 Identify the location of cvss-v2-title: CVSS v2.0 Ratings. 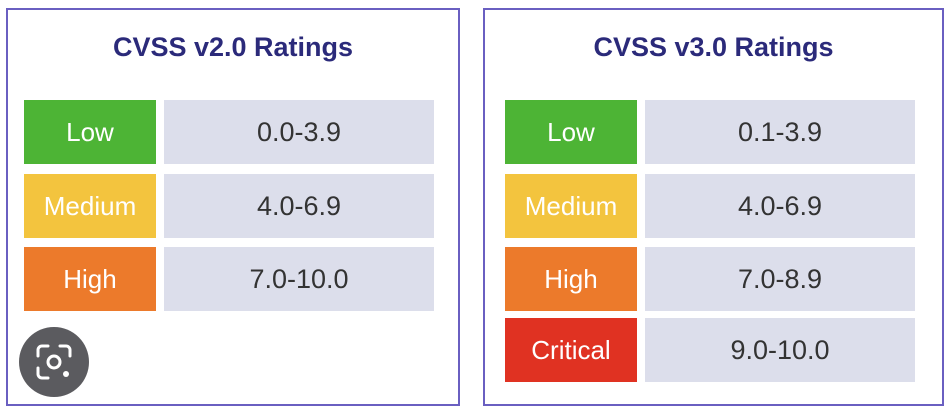
(233, 47).